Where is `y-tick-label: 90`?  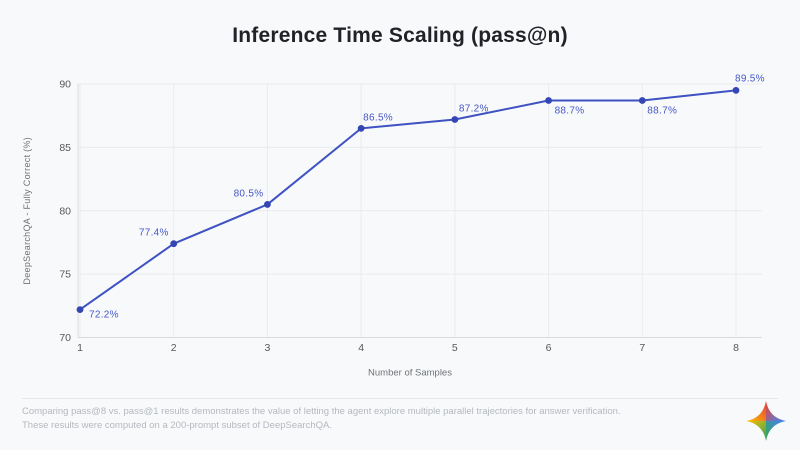
y-tick-label: 90 is located at coordinates (65, 85).